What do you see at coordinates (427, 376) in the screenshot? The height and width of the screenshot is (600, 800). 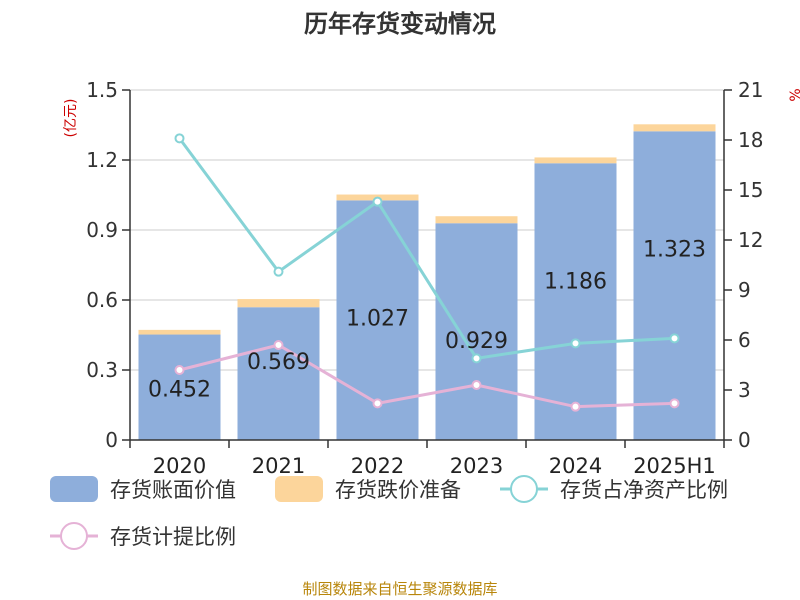 I see `line-provision-ratio` at bounding box center [427, 376].